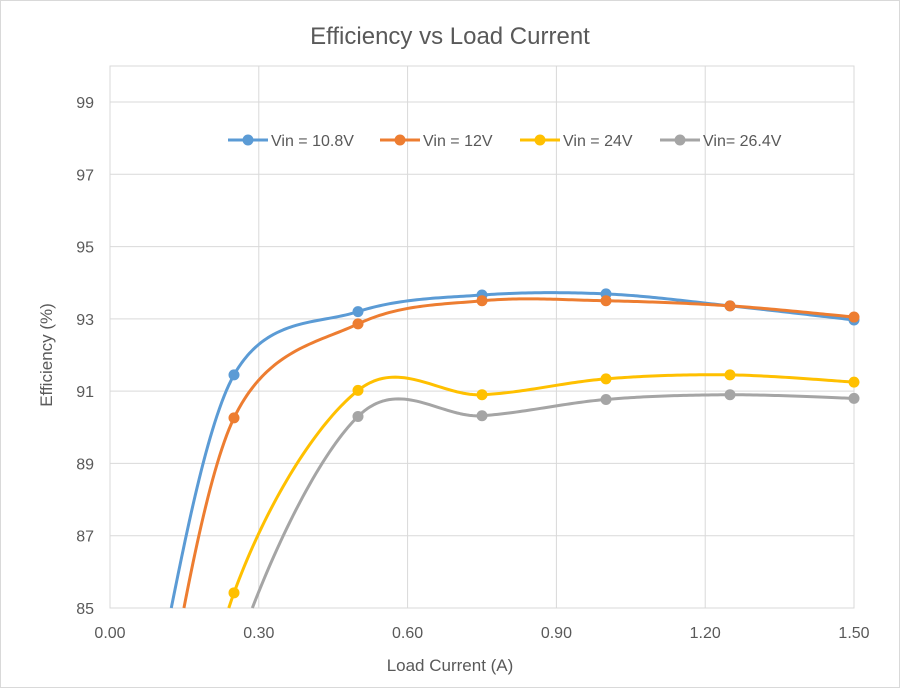 The height and width of the screenshot is (688, 900). What do you see at coordinates (458, 141) in the screenshot?
I see `legend-label: Vin = 12V` at bounding box center [458, 141].